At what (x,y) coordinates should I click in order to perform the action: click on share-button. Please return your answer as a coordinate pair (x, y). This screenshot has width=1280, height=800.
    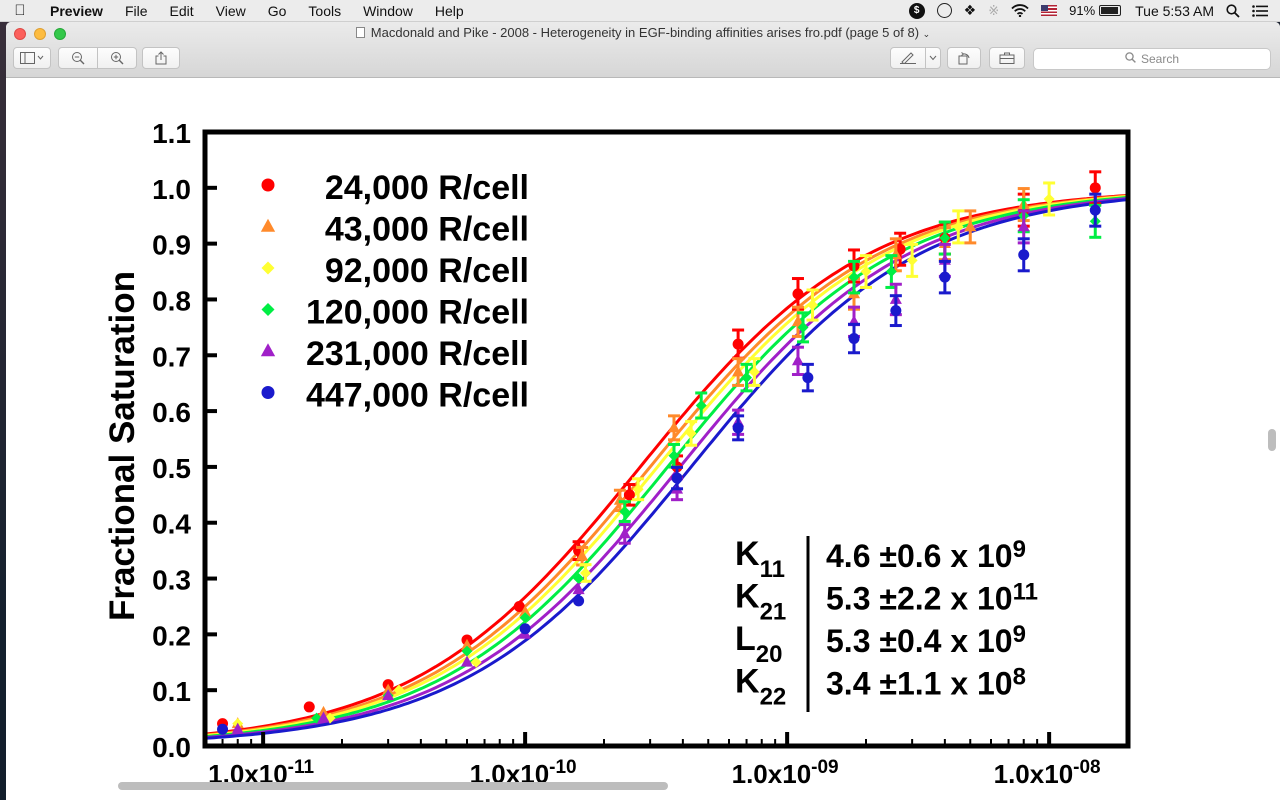
    Looking at the image, I should click on (161, 58).